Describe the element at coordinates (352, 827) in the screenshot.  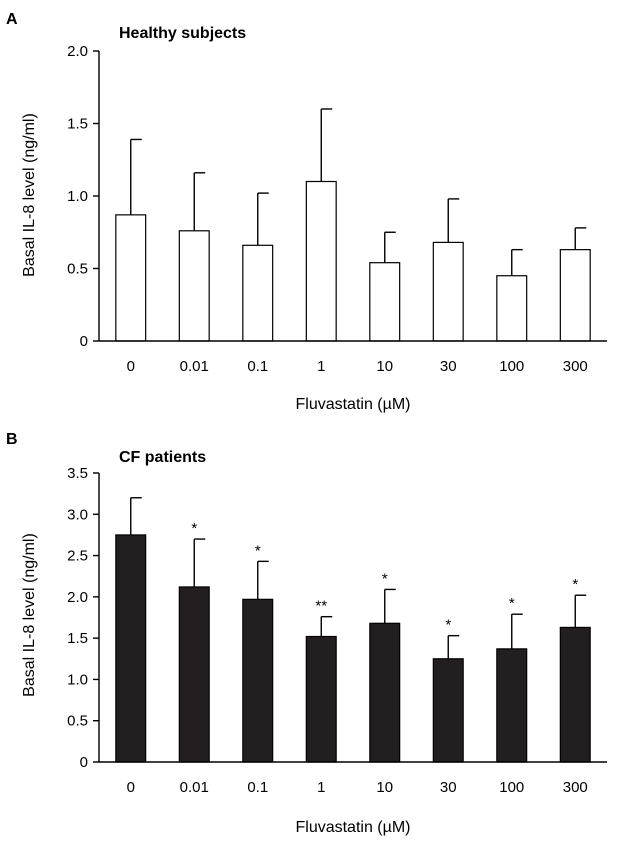
I see `panel-b-x-axis-label: Fluvastatin (µM)` at that location.